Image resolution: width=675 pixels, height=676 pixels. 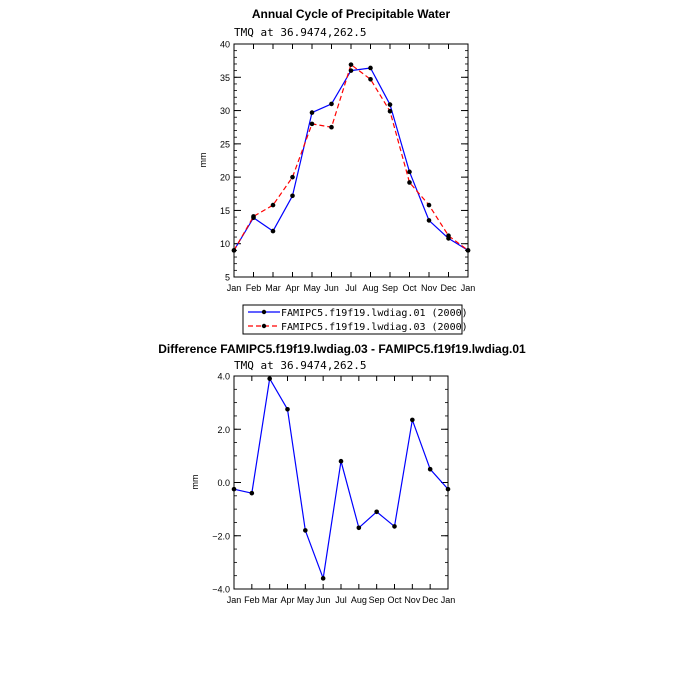 I want to click on c1-x-tick-label: Oct, so click(x=409, y=288).